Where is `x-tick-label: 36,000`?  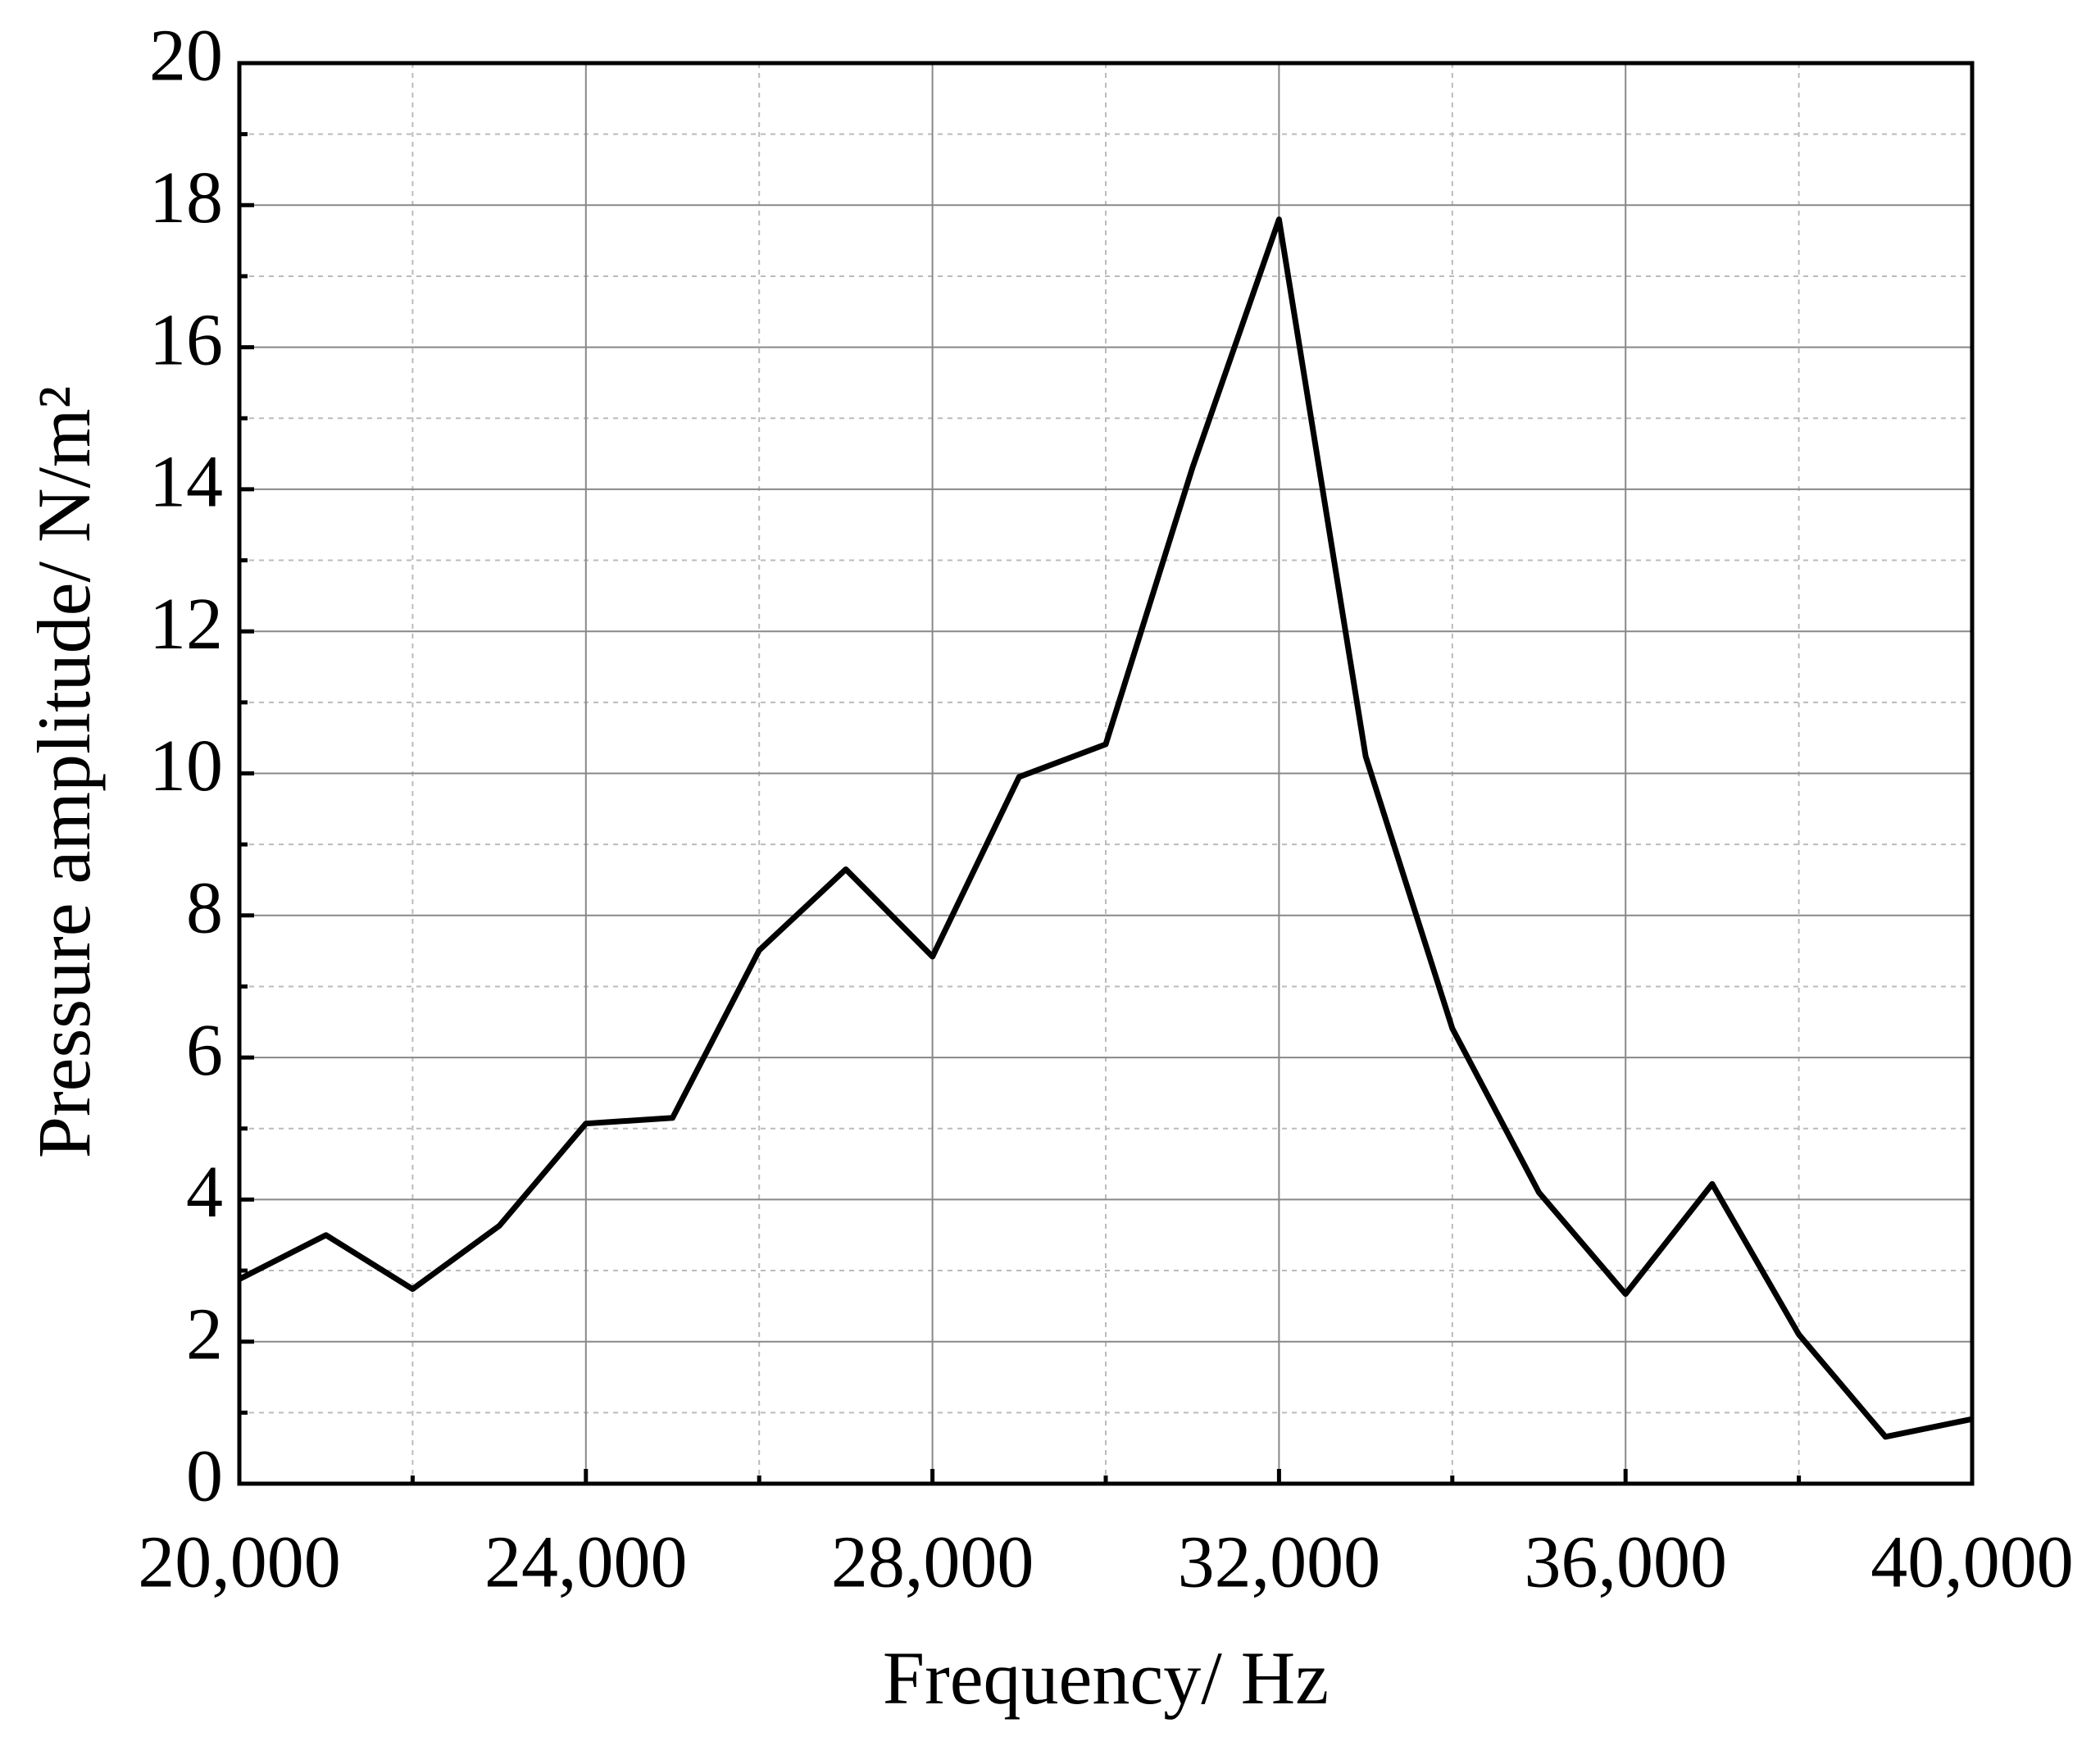
x-tick-label: 36,000 is located at coordinates (1625, 1562).